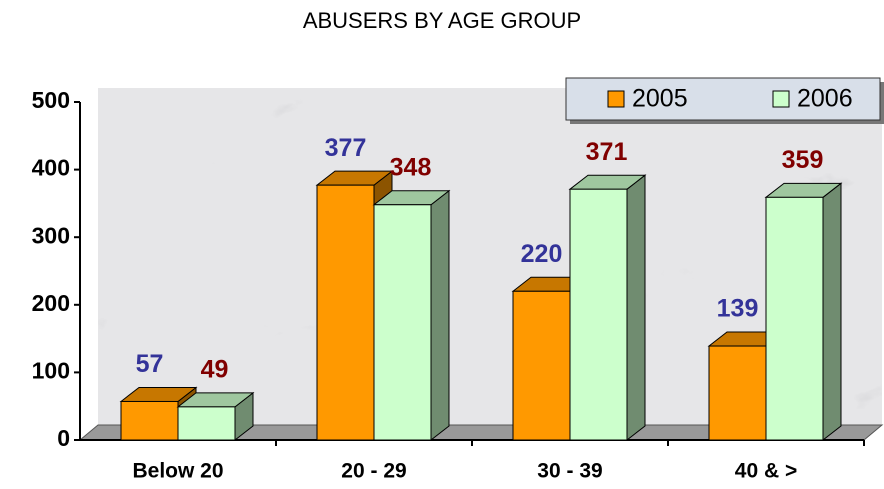 The image size is (884, 489). What do you see at coordinates (442, 20) in the screenshot?
I see `chart-title: ABUSERS BY AGE GROUP` at bounding box center [442, 20].